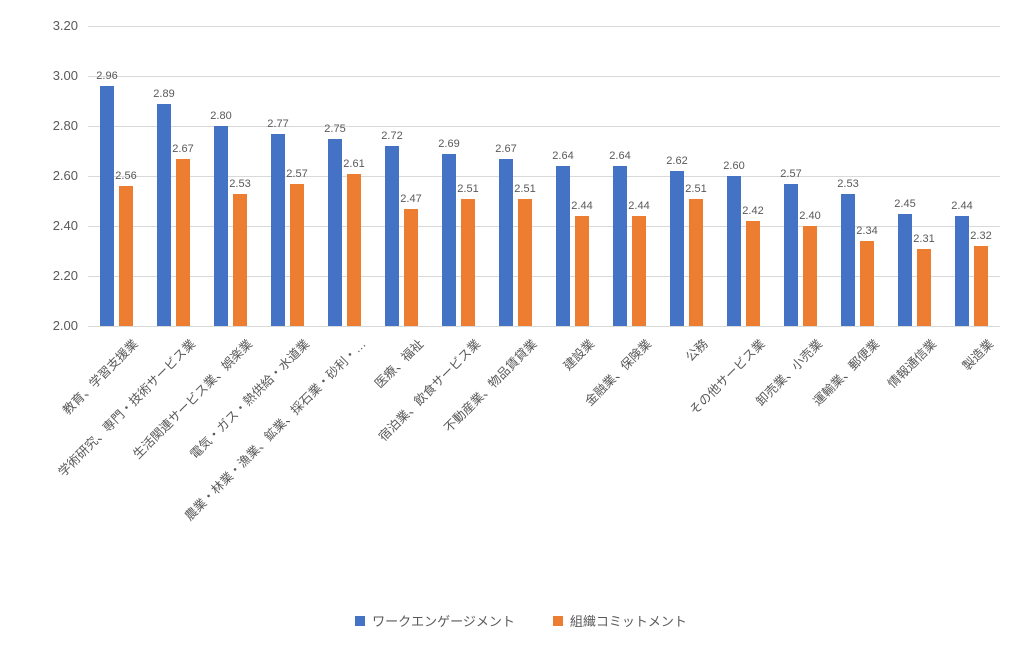 Image resolution: width=1024 pixels, height=647 pixels. I want to click on category-group: 2.44 2.32, so click(971, 176).